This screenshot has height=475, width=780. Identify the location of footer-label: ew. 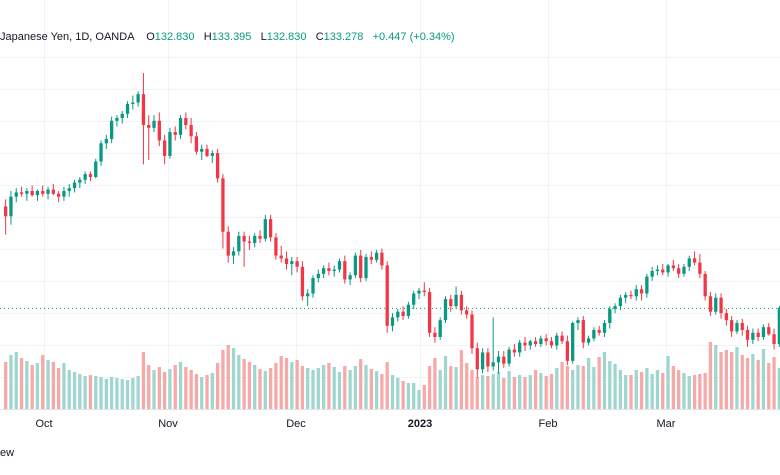
(7, 453).